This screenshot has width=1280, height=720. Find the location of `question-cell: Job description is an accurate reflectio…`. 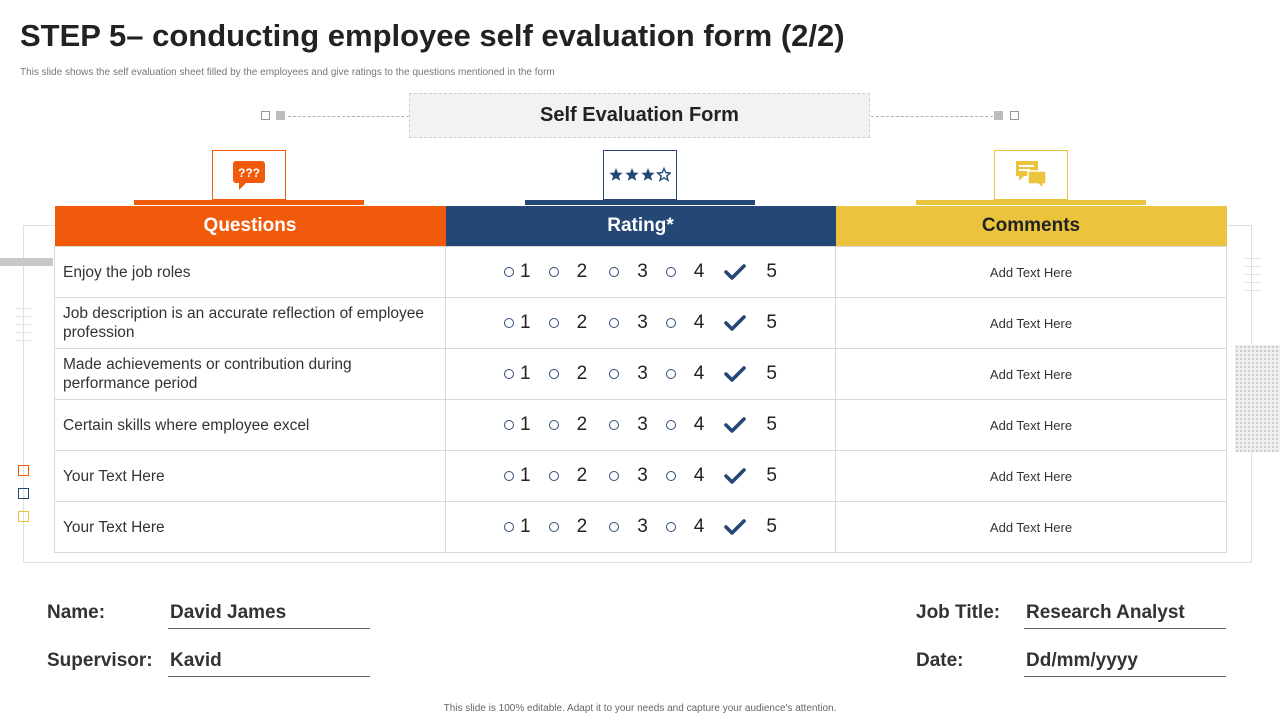

question-cell: Job description is an accurate reflectio… is located at coordinates (250, 323).